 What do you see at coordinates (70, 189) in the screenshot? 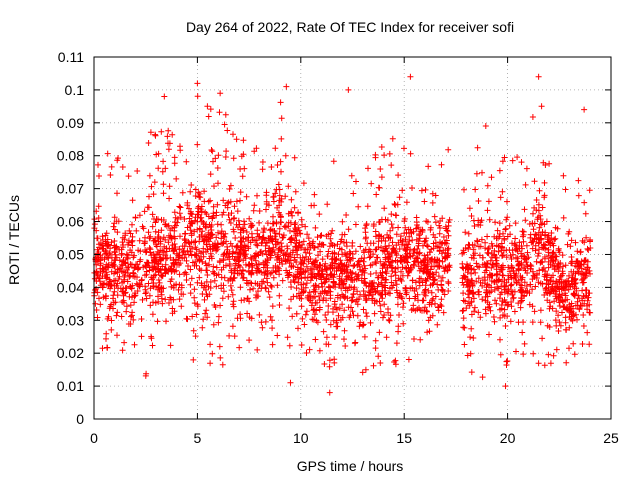
I see `y-tick-label: 0.07` at bounding box center [70, 189].